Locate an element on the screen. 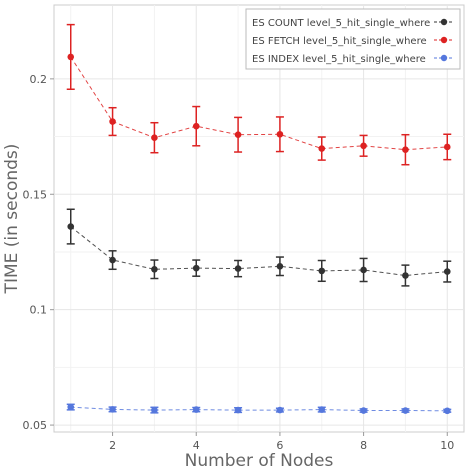 The width and height of the screenshot is (474, 474). x-axis-ticks: 2 4 6 8 10 is located at coordinates (281, 442).